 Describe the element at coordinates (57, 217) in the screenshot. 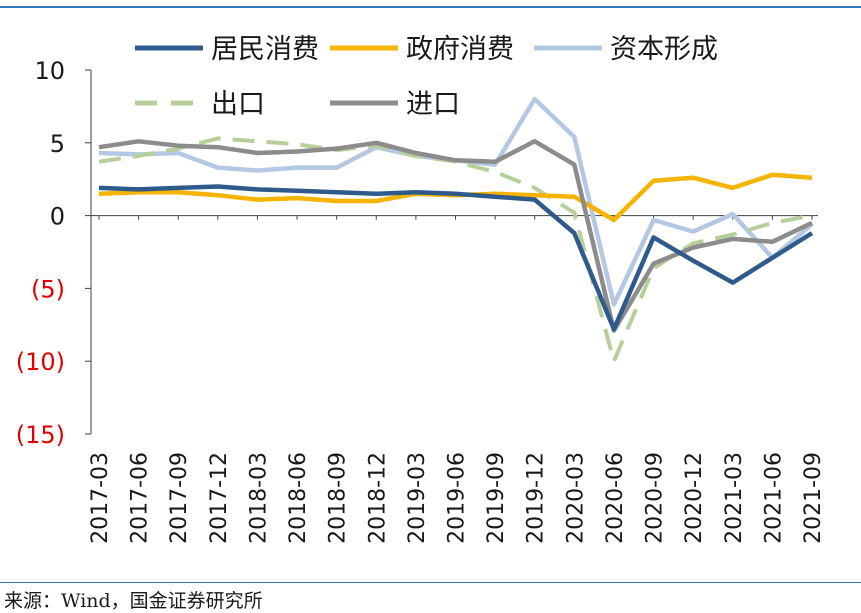

I see `y-tick-label: 0` at that location.